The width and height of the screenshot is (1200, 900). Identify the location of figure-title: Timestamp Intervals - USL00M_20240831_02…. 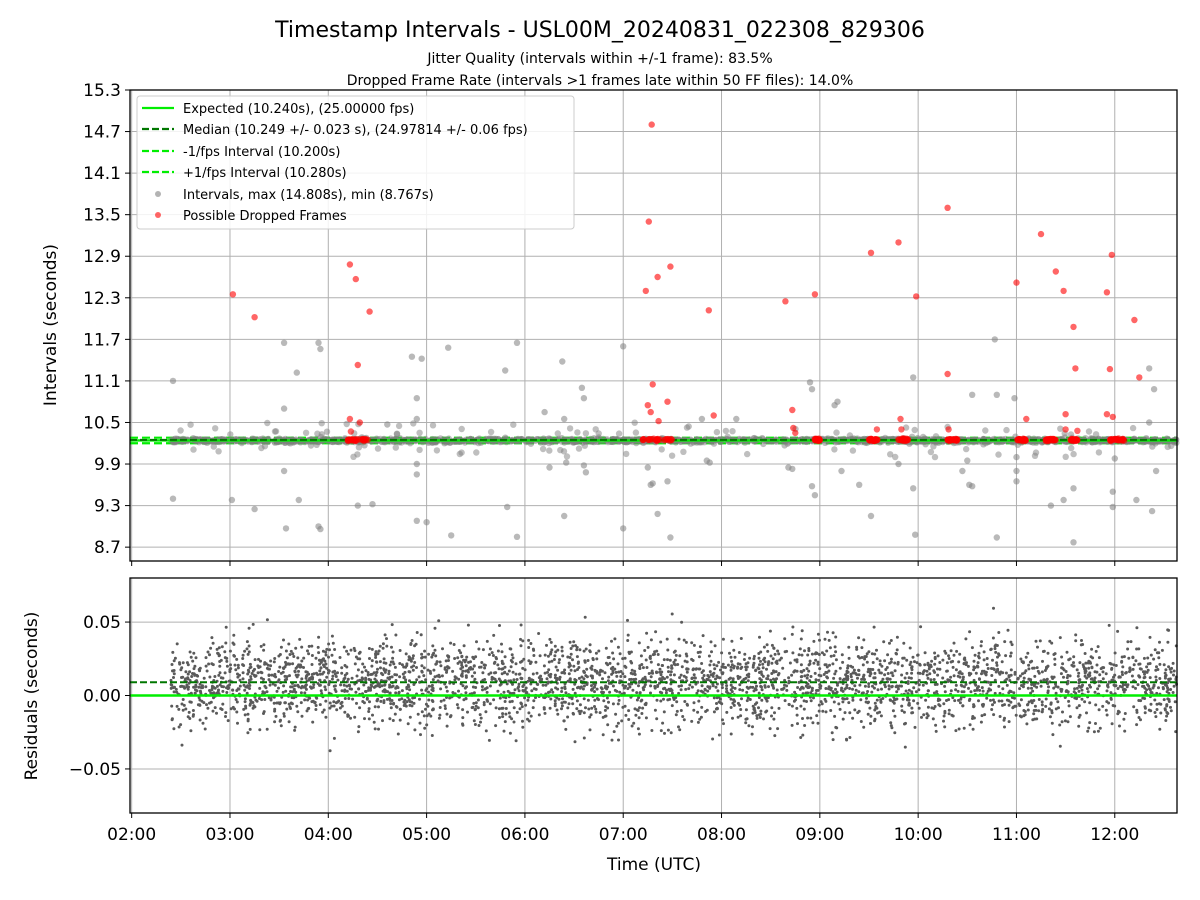
(599, 30).